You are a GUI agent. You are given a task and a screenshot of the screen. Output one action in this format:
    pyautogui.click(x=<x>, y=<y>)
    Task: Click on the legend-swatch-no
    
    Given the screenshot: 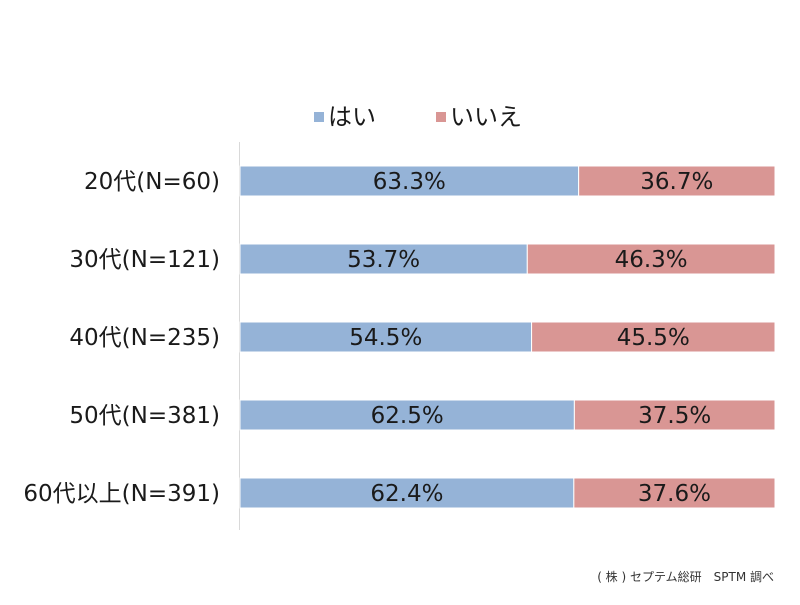 What is the action you would take?
    pyautogui.click(x=441, y=117)
    